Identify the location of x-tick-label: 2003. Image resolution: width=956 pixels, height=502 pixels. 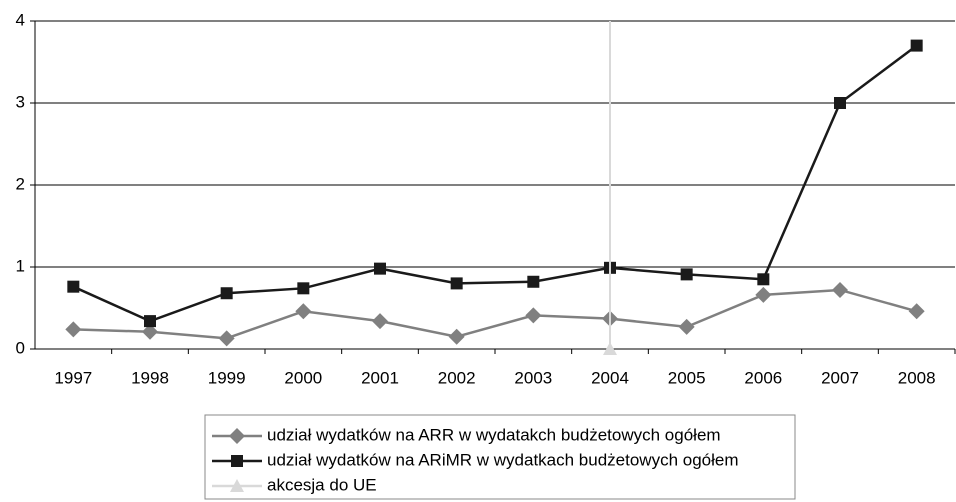
(533, 377).